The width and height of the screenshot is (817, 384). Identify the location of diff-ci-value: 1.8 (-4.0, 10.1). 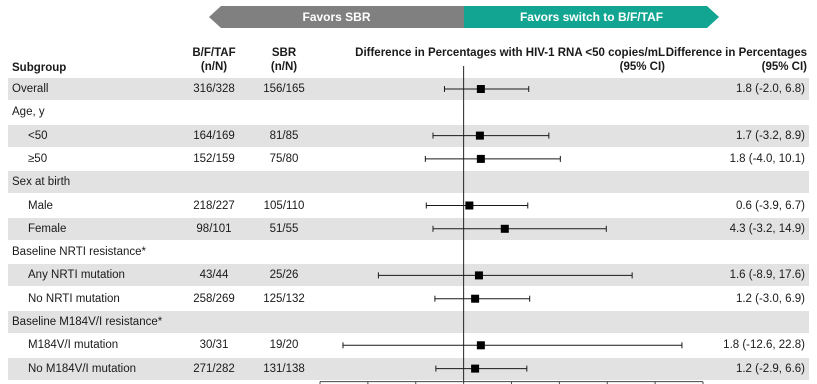
(767, 158).